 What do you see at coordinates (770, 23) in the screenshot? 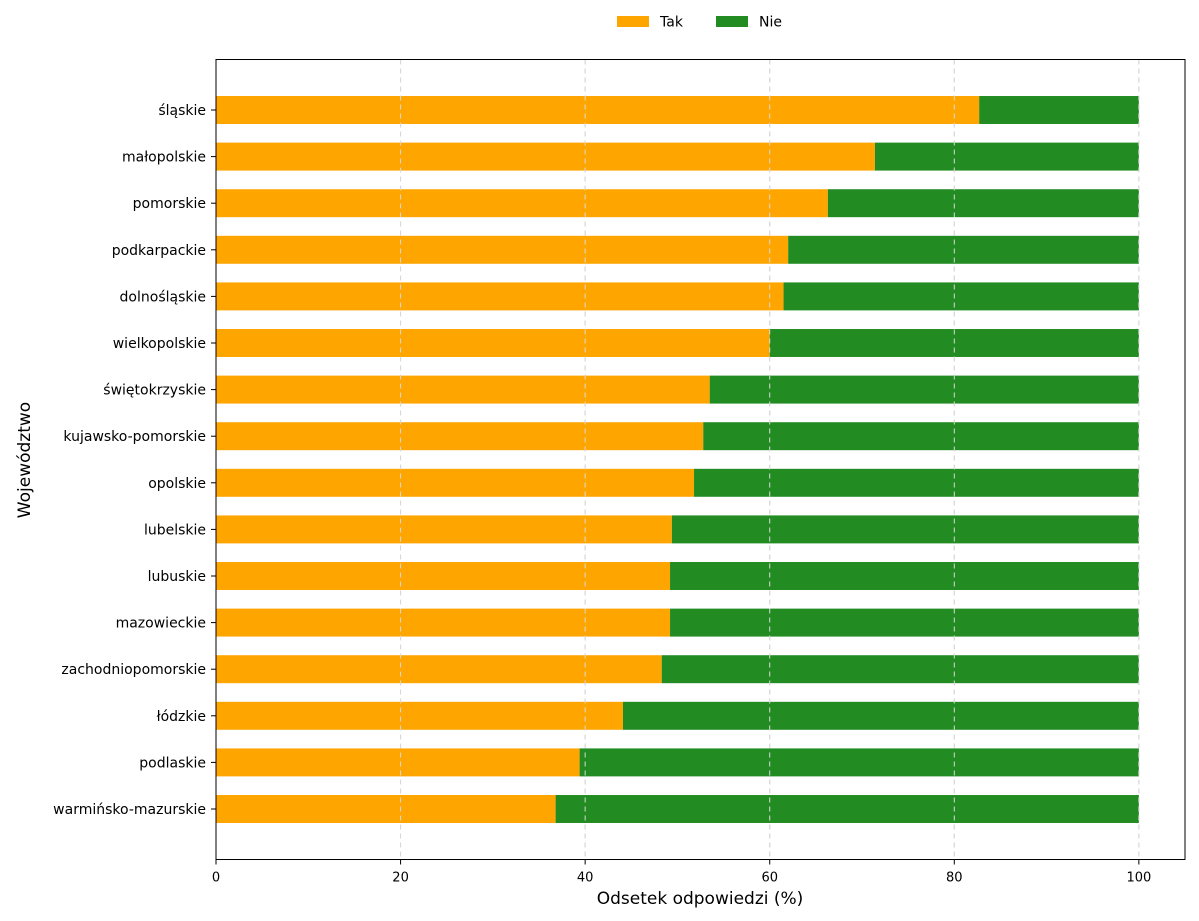
I see `legend-label-nie: Nie` at bounding box center [770, 23].